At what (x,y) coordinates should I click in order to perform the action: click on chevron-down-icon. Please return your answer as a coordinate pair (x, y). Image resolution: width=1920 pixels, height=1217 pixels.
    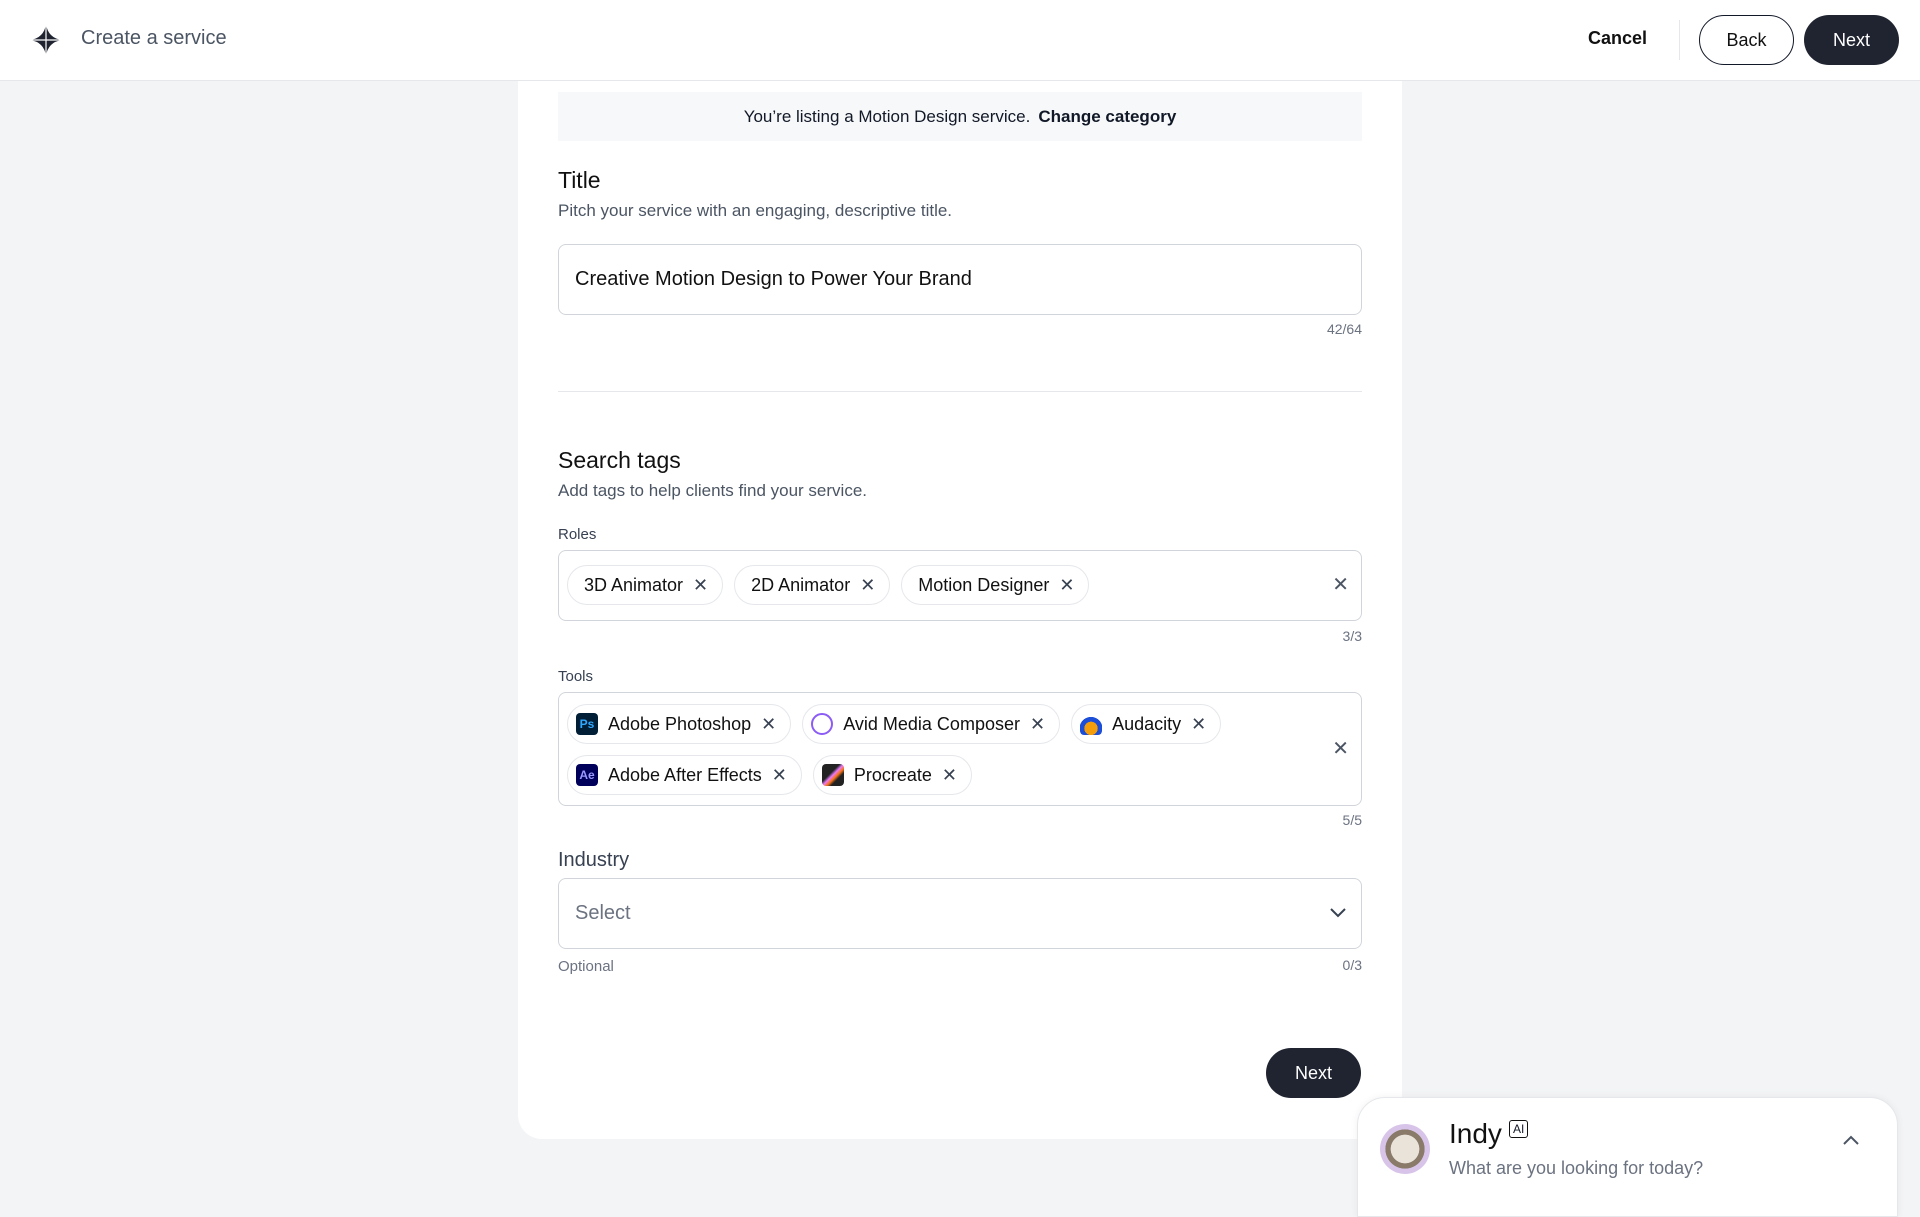
    Looking at the image, I should click on (1338, 913).